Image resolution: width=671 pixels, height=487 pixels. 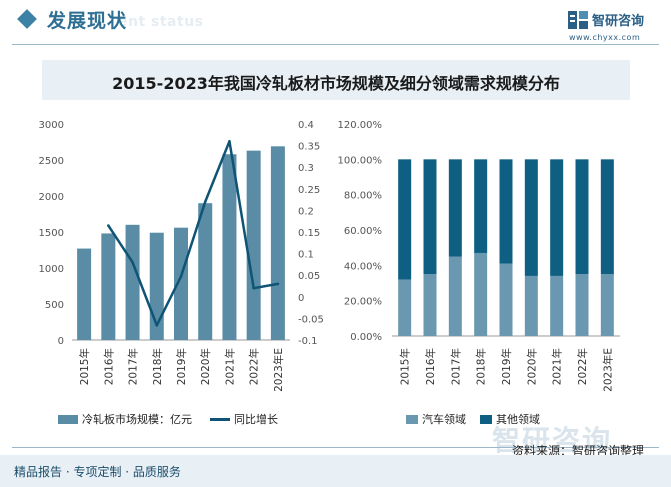 What do you see at coordinates (97, 472) in the screenshot?
I see `footer-tagline: 精品报告 · 专项定制 · 品质服务` at bounding box center [97, 472].